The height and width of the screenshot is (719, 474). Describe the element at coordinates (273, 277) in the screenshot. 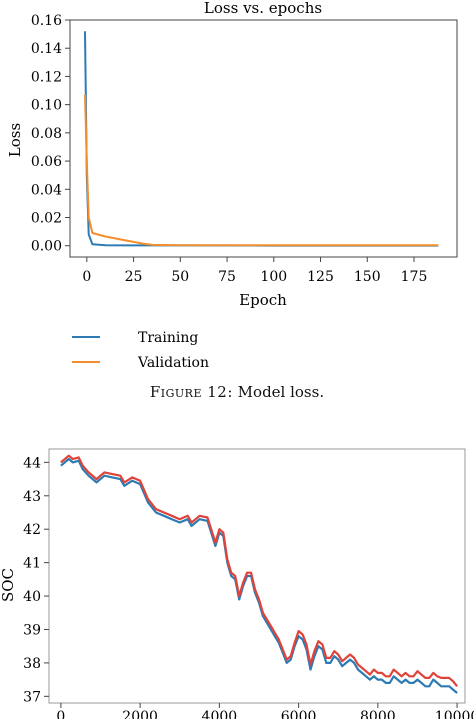

I see `x-tick-label: 100` at that location.